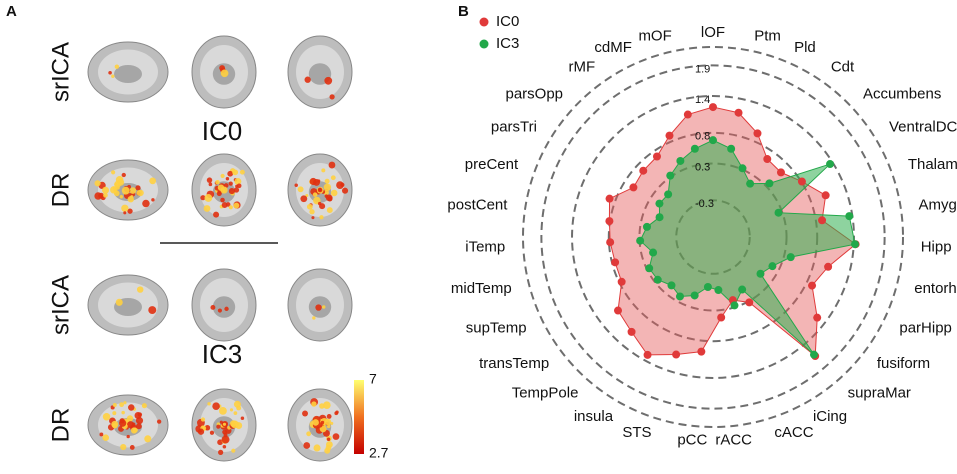 This screenshot has width=957, height=474. Describe the element at coordinates (713, 32) in the screenshot. I see `category-label: lOF` at that location.